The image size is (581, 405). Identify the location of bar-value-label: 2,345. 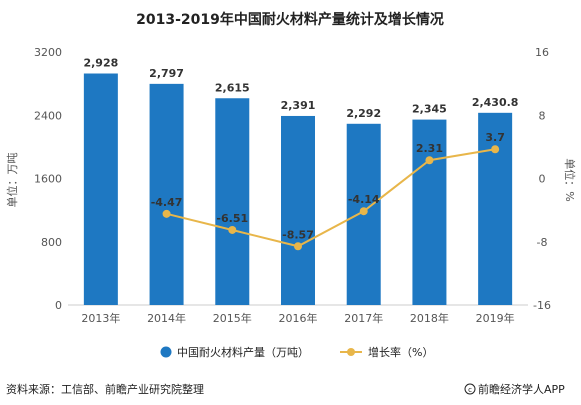
(429, 109).